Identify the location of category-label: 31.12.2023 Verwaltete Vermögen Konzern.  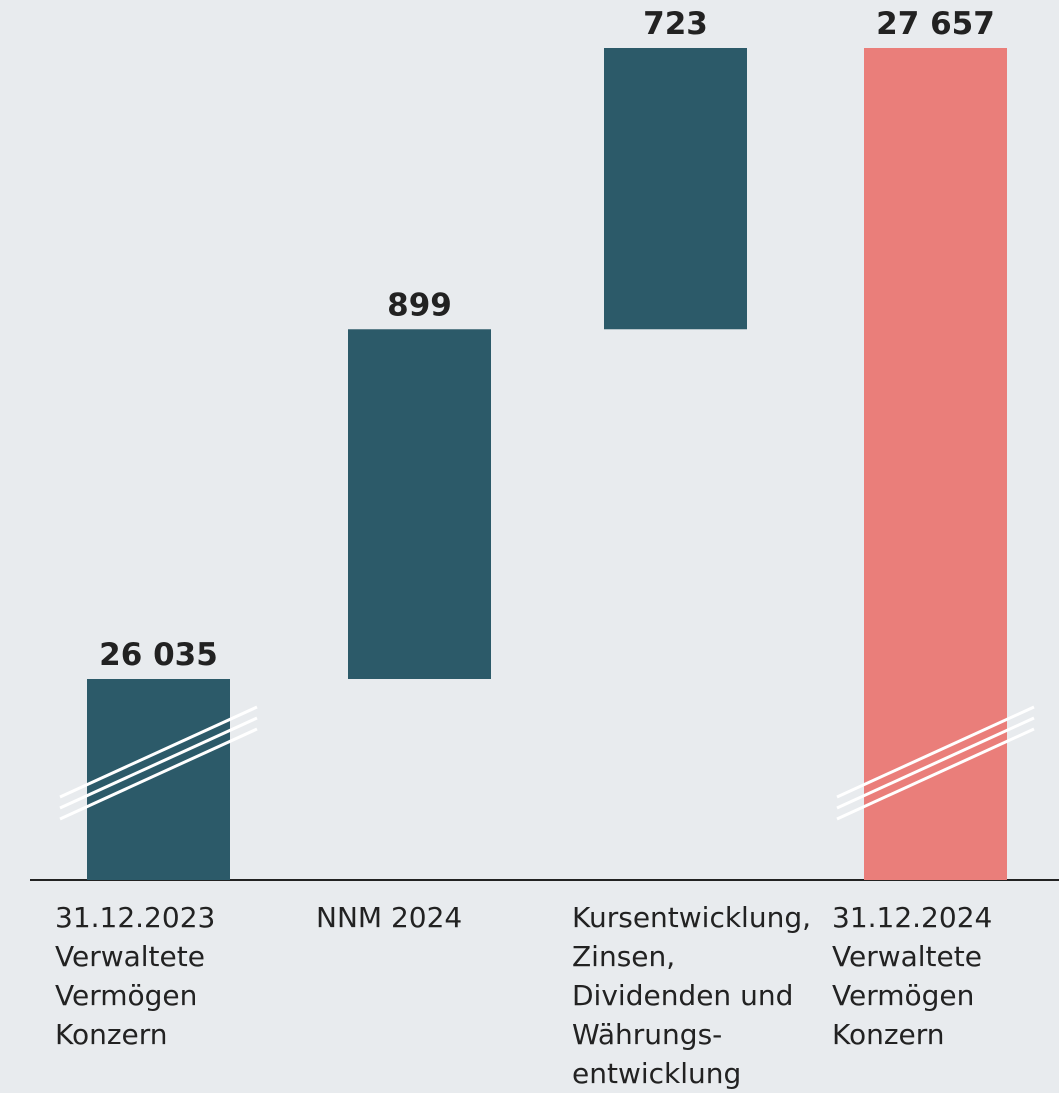
(135, 976).